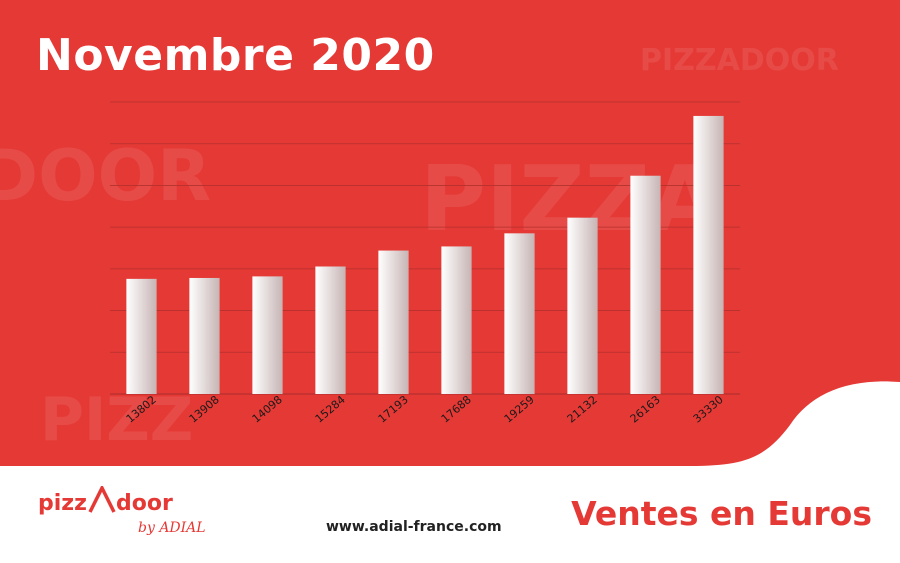 The image size is (900, 563). What do you see at coordinates (414, 527) in the screenshot?
I see `website-link: www.adial-france.com` at bounding box center [414, 527].